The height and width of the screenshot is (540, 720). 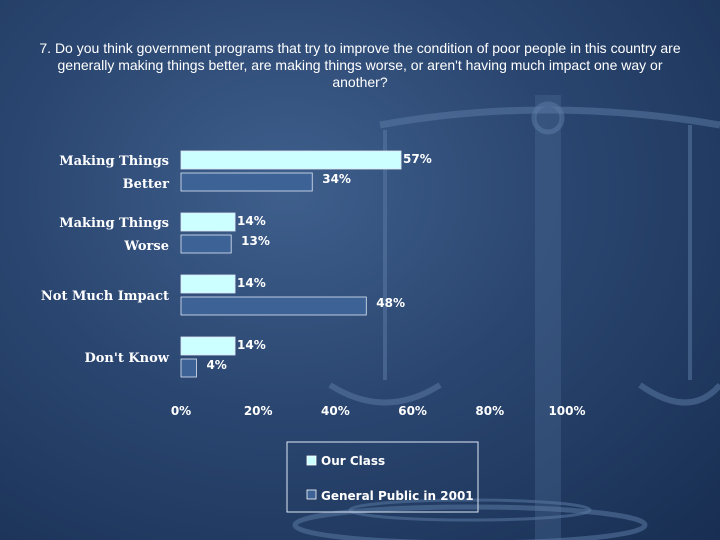 I want to click on legend-label-general-public: General Public in 2001, so click(x=397, y=496).